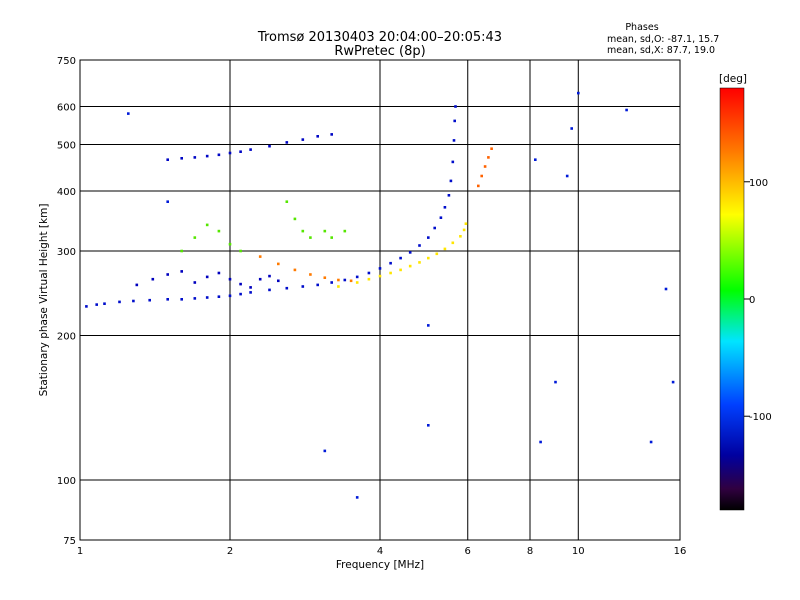  I want to click on x-axis-title: Frequency [MHz], so click(380, 565).